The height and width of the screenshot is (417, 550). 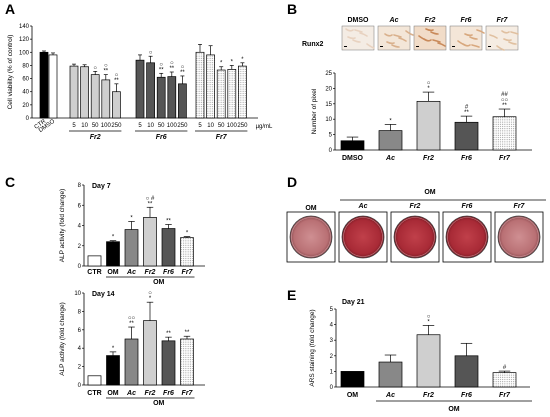 What do you see at coordinates (292, 182) in the screenshot?
I see `panel-label-d: D` at bounding box center [292, 182].